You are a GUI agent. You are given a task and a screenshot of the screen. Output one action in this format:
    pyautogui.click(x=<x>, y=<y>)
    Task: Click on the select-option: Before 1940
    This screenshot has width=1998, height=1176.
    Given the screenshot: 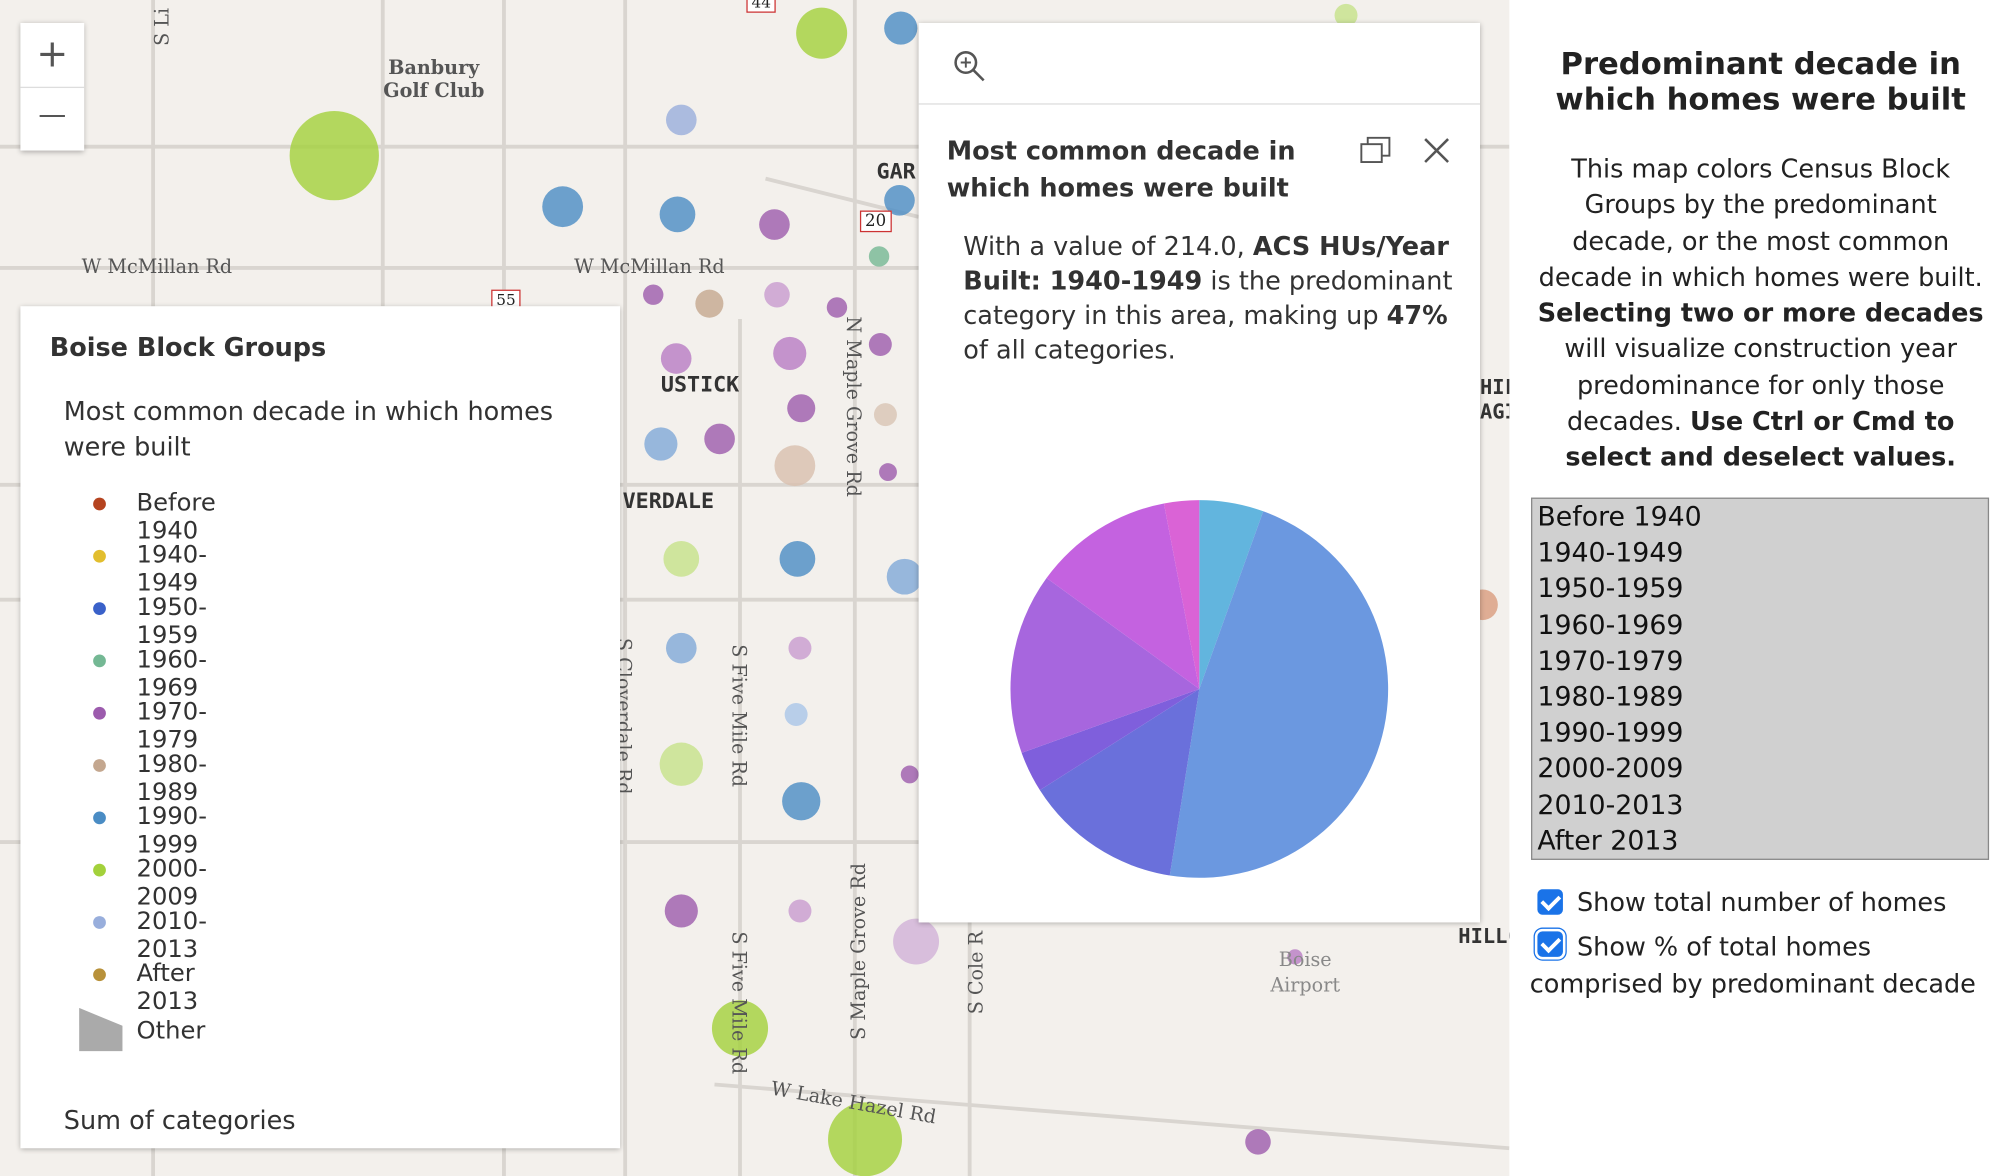 What is the action you would take?
    pyautogui.click(x=1619, y=517)
    